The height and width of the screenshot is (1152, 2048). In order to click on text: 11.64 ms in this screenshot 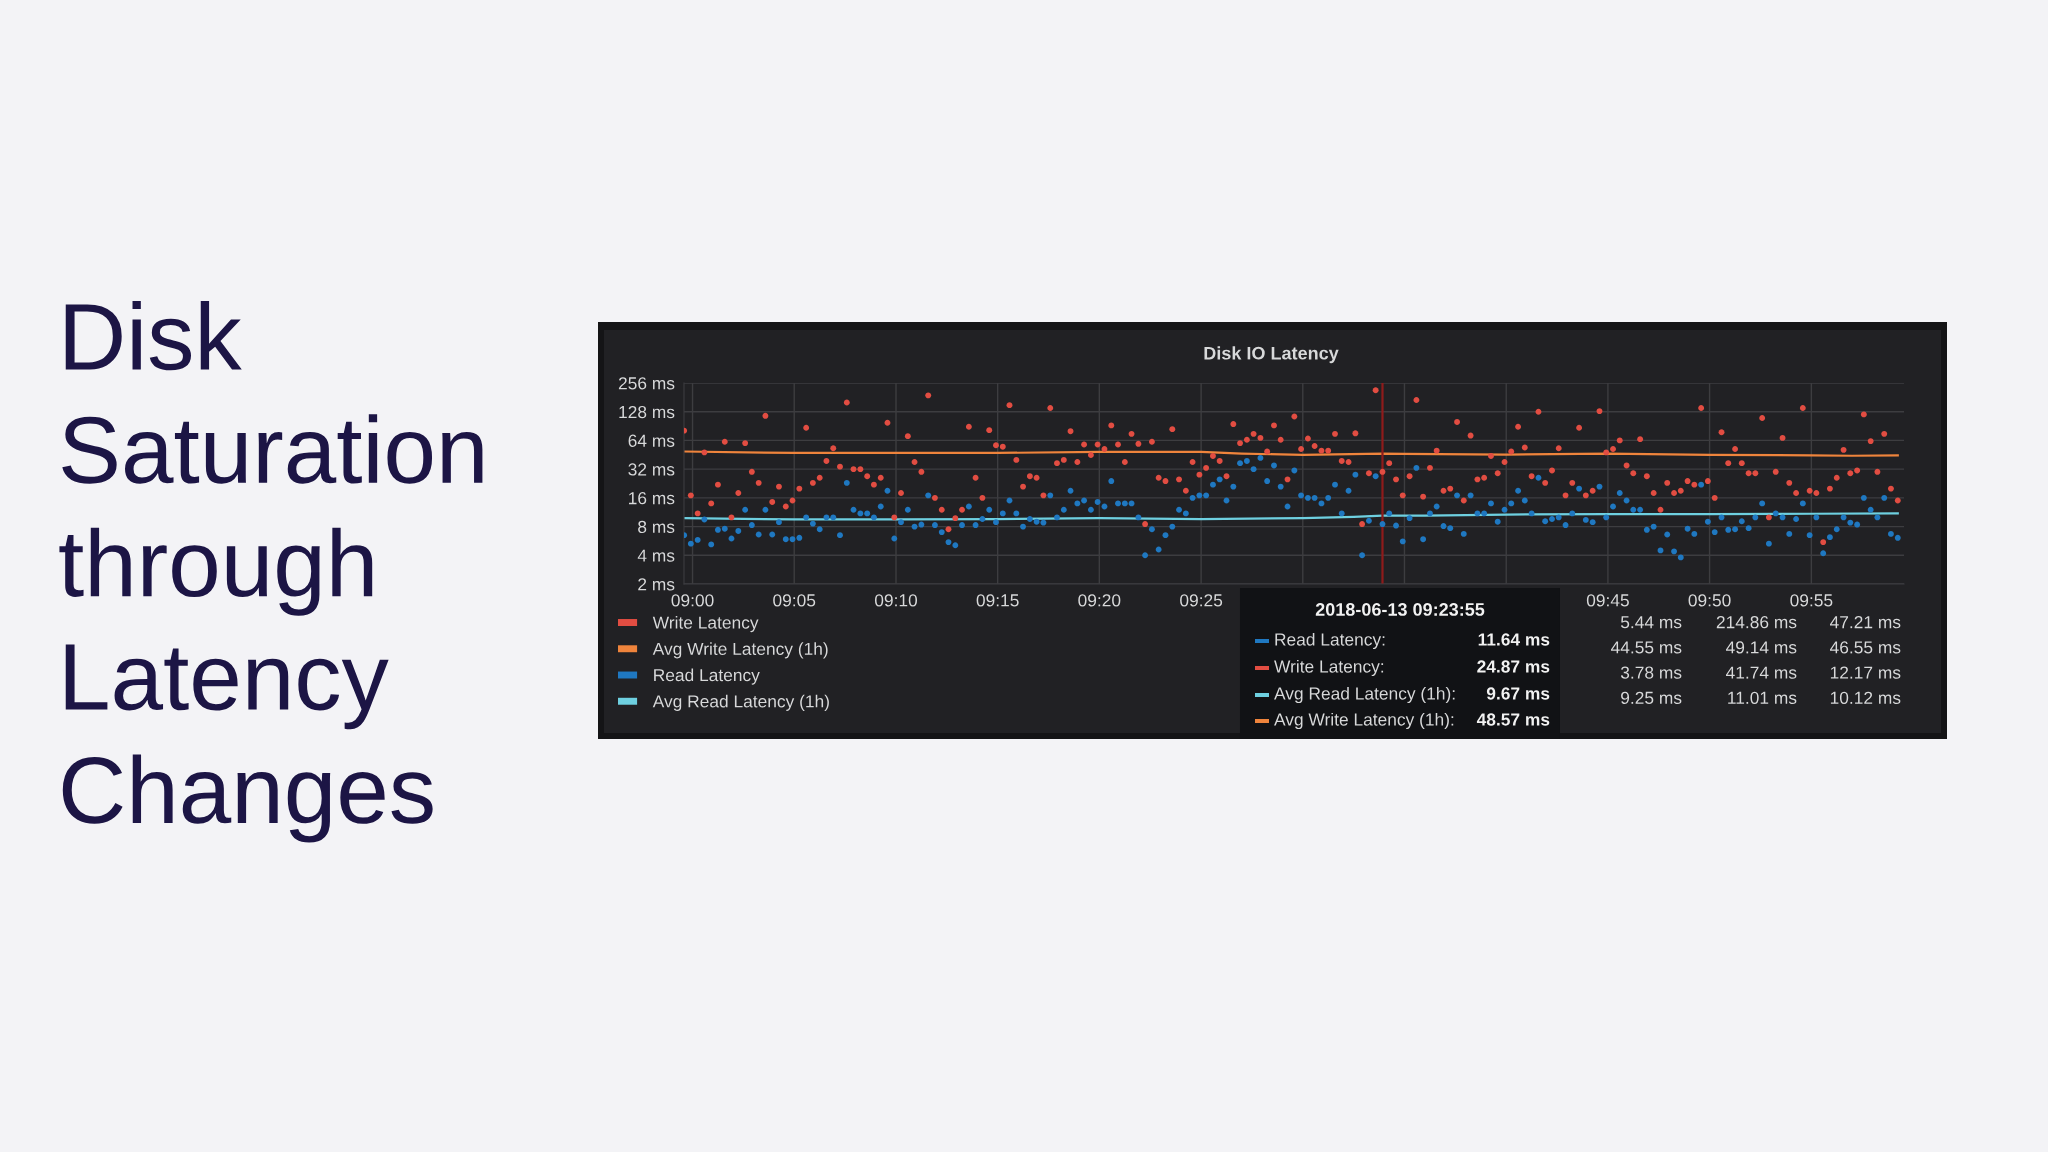, I will do `click(1514, 639)`.